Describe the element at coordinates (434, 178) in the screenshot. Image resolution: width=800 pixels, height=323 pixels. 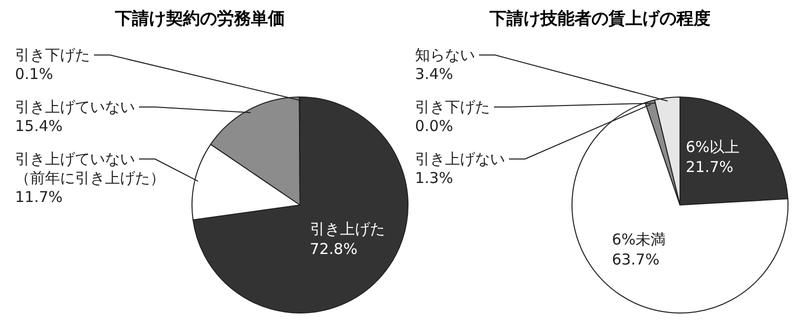
I see `data-label: 1.3%` at that location.